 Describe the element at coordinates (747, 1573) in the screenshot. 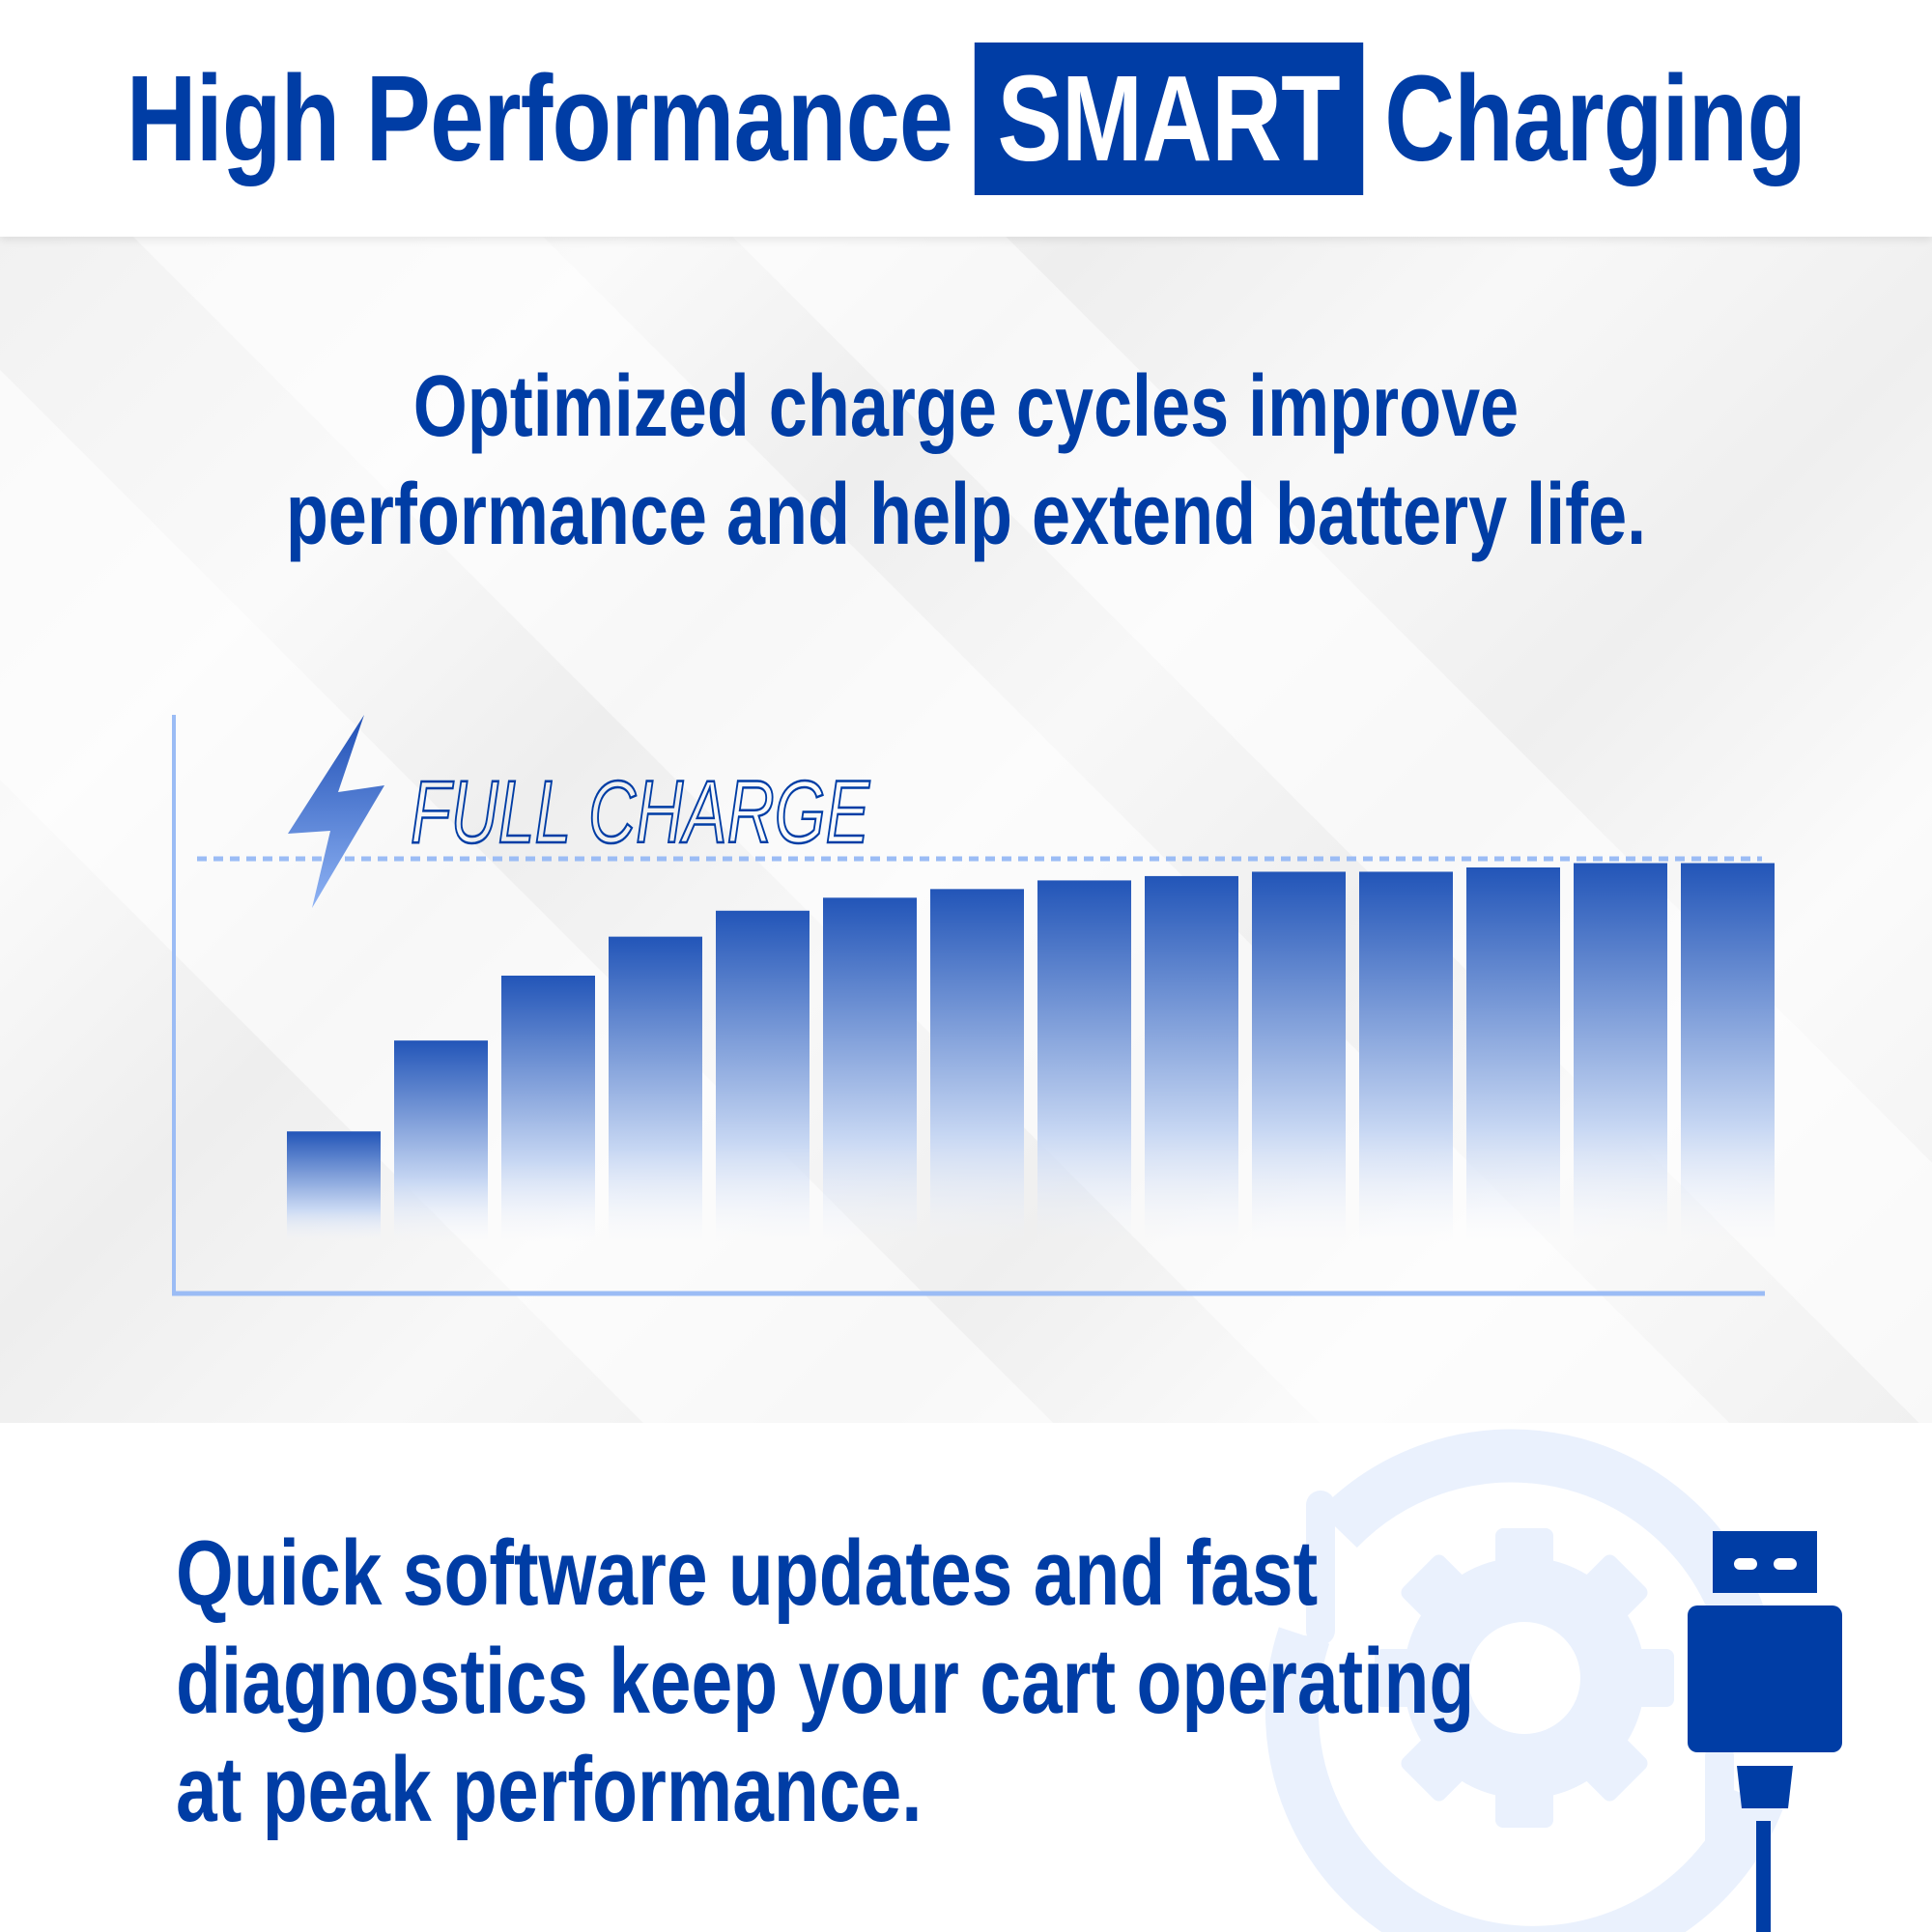

I see `bottom-text-line: Quick software updates and fast` at that location.